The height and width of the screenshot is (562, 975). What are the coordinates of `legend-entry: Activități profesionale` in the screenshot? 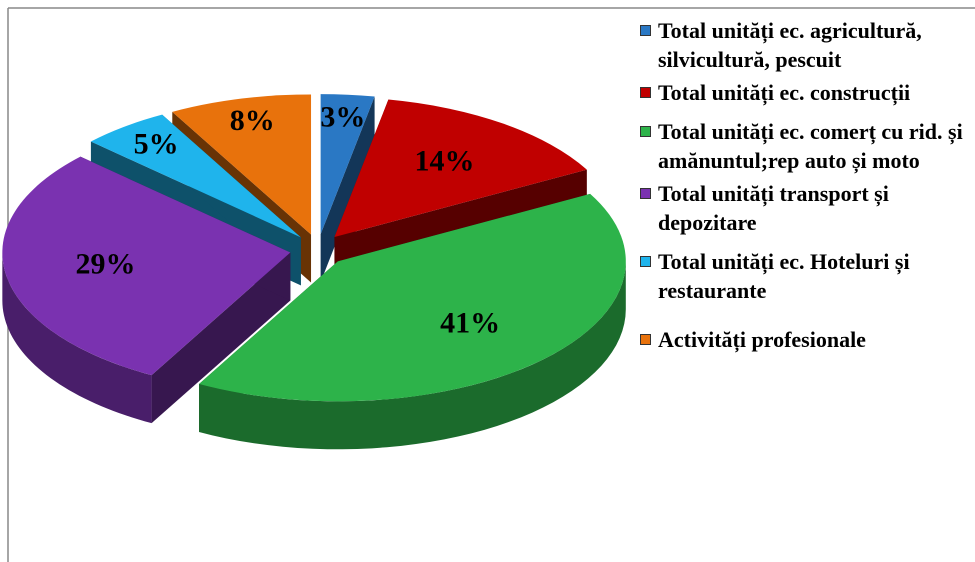 It's located at (805, 339).